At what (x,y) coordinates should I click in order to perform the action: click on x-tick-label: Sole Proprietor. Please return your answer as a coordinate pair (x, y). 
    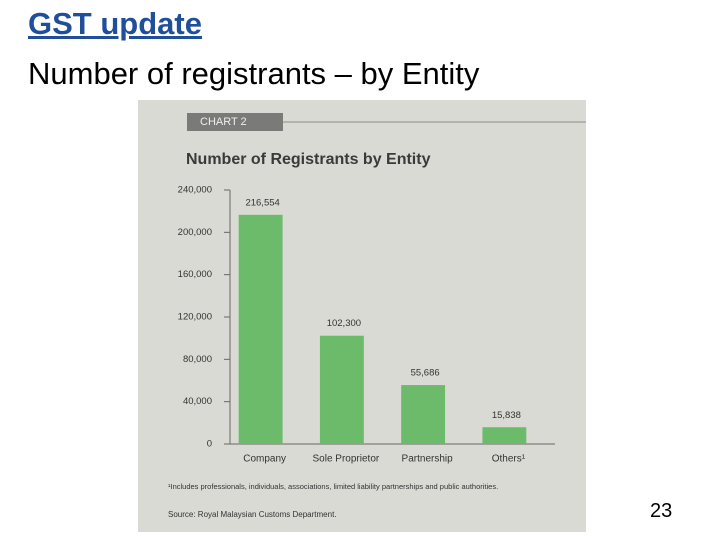
    Looking at the image, I should click on (346, 459).